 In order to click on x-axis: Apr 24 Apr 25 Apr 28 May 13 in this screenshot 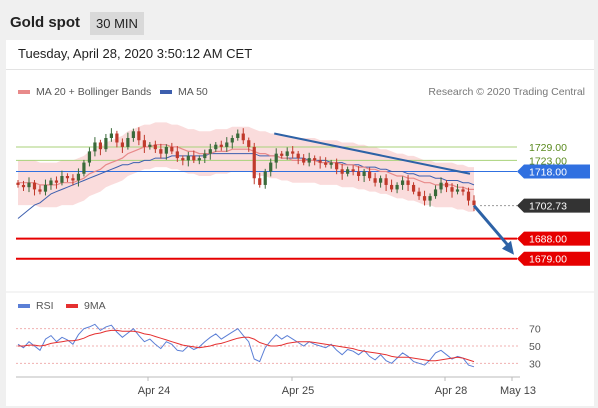, I will do `click(276, 386)`.